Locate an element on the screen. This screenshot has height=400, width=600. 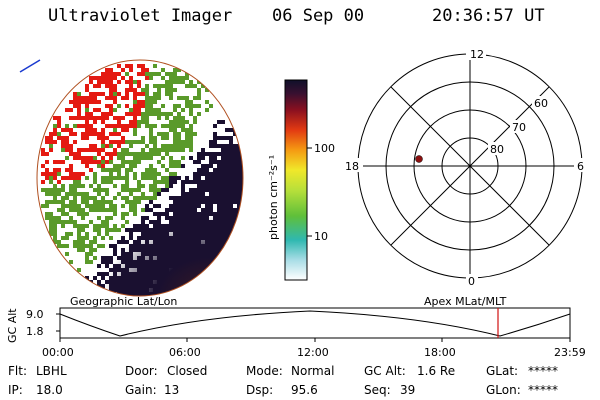
mode-label: Mode: is located at coordinates (264, 371).